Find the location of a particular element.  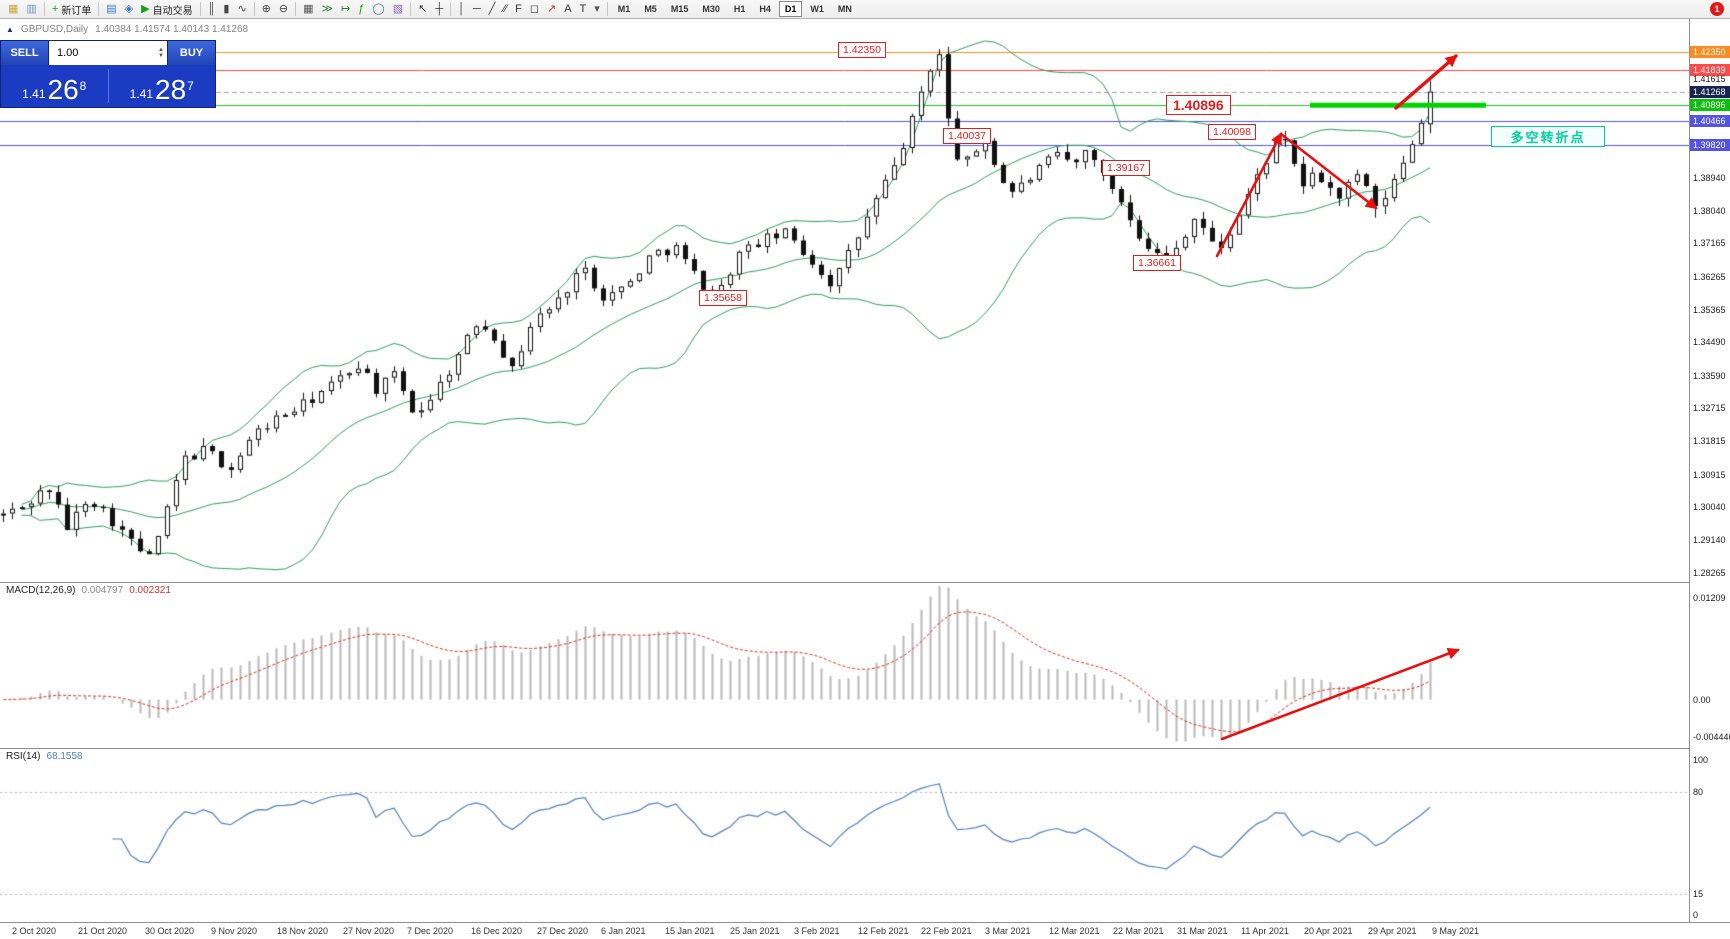

tile-windows-icon: ▦ is located at coordinates (308, 9).